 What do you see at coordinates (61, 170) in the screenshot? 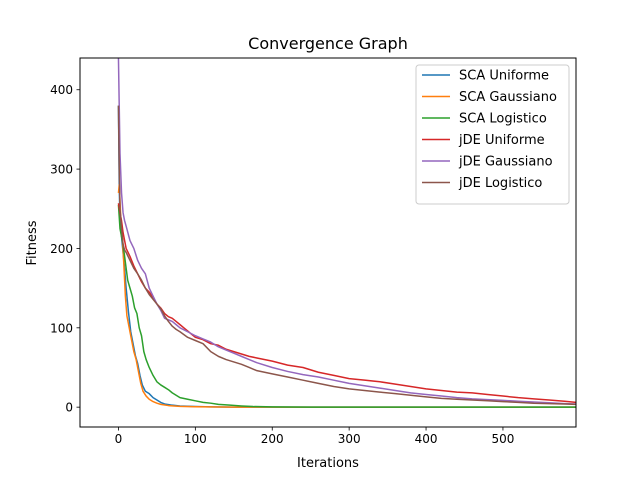
I see `y-tick-label: 300` at bounding box center [61, 170].